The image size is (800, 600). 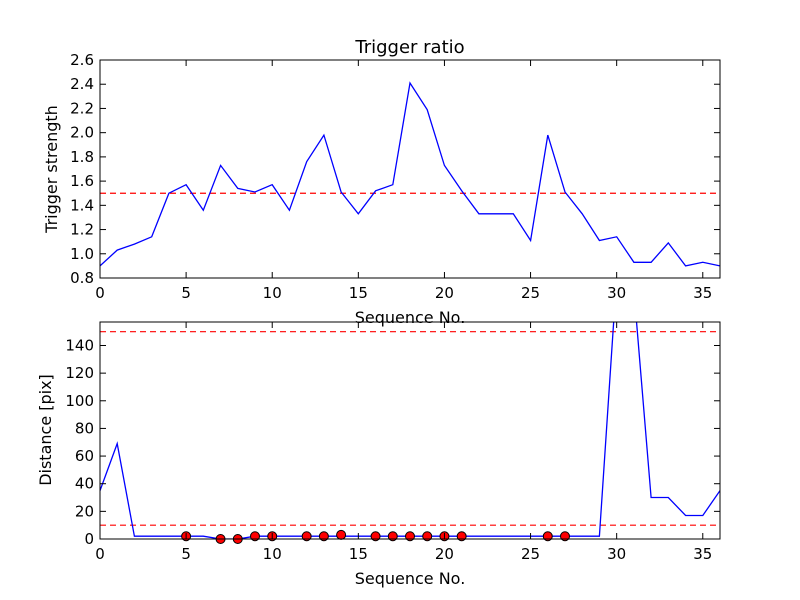 I want to click on y-tick-label: 2.4, so click(x=82, y=84).